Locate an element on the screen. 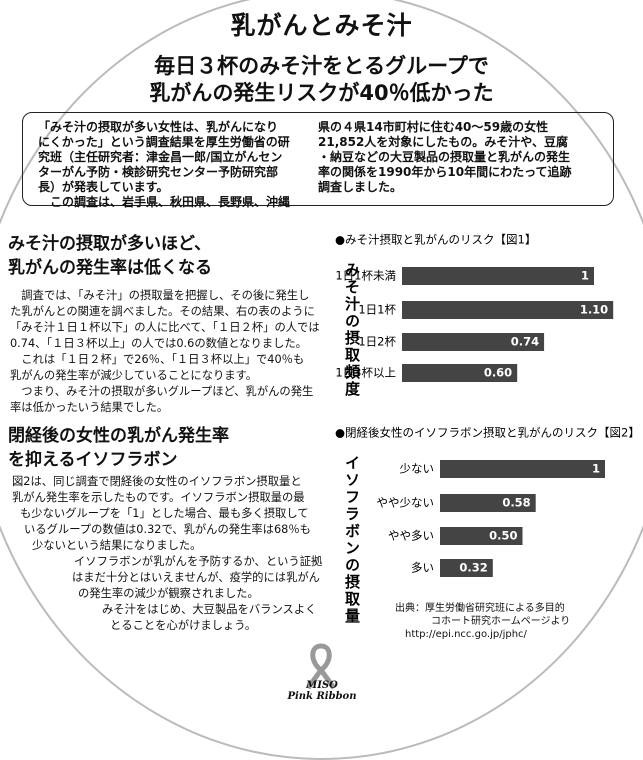 The height and width of the screenshot is (760, 643). body-line: つまり、みそ汁の摂取が多いグループほど、乳がんの発生 is located at coordinates (162, 391).